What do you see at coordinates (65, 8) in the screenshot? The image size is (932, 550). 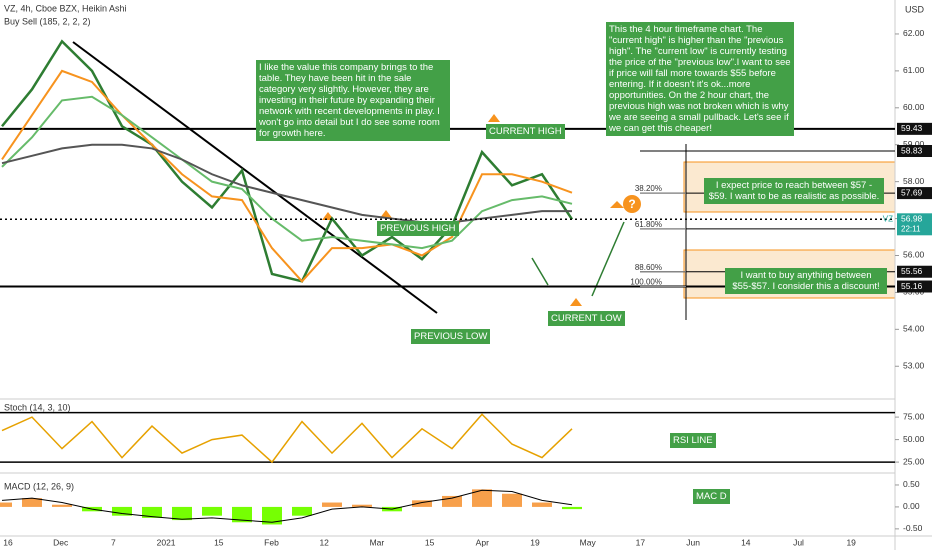 I see `symbol: VZ, 4h, Cboe BZX, Heikin Ashi` at bounding box center [65, 8].